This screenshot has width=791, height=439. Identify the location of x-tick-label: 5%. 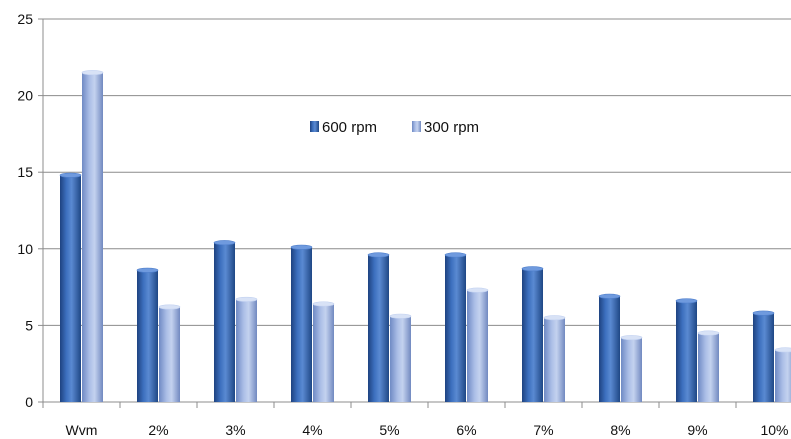
(389, 430).